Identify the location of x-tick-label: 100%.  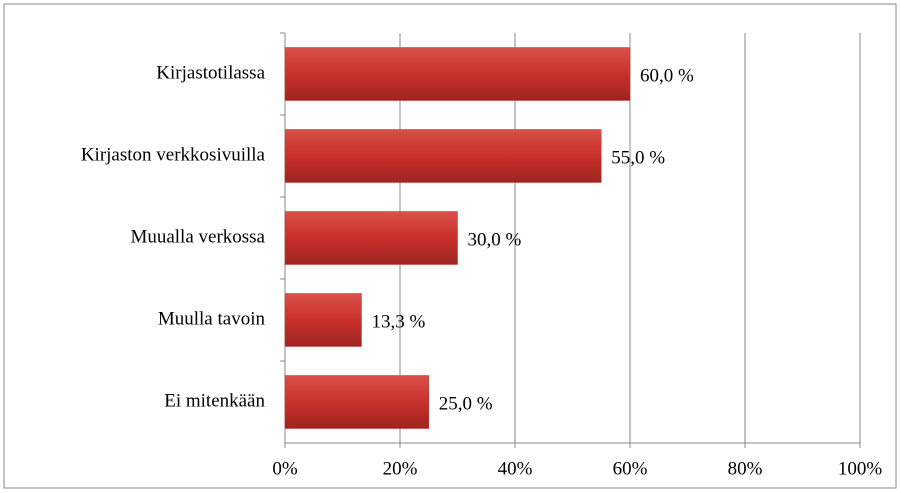
(860, 468).